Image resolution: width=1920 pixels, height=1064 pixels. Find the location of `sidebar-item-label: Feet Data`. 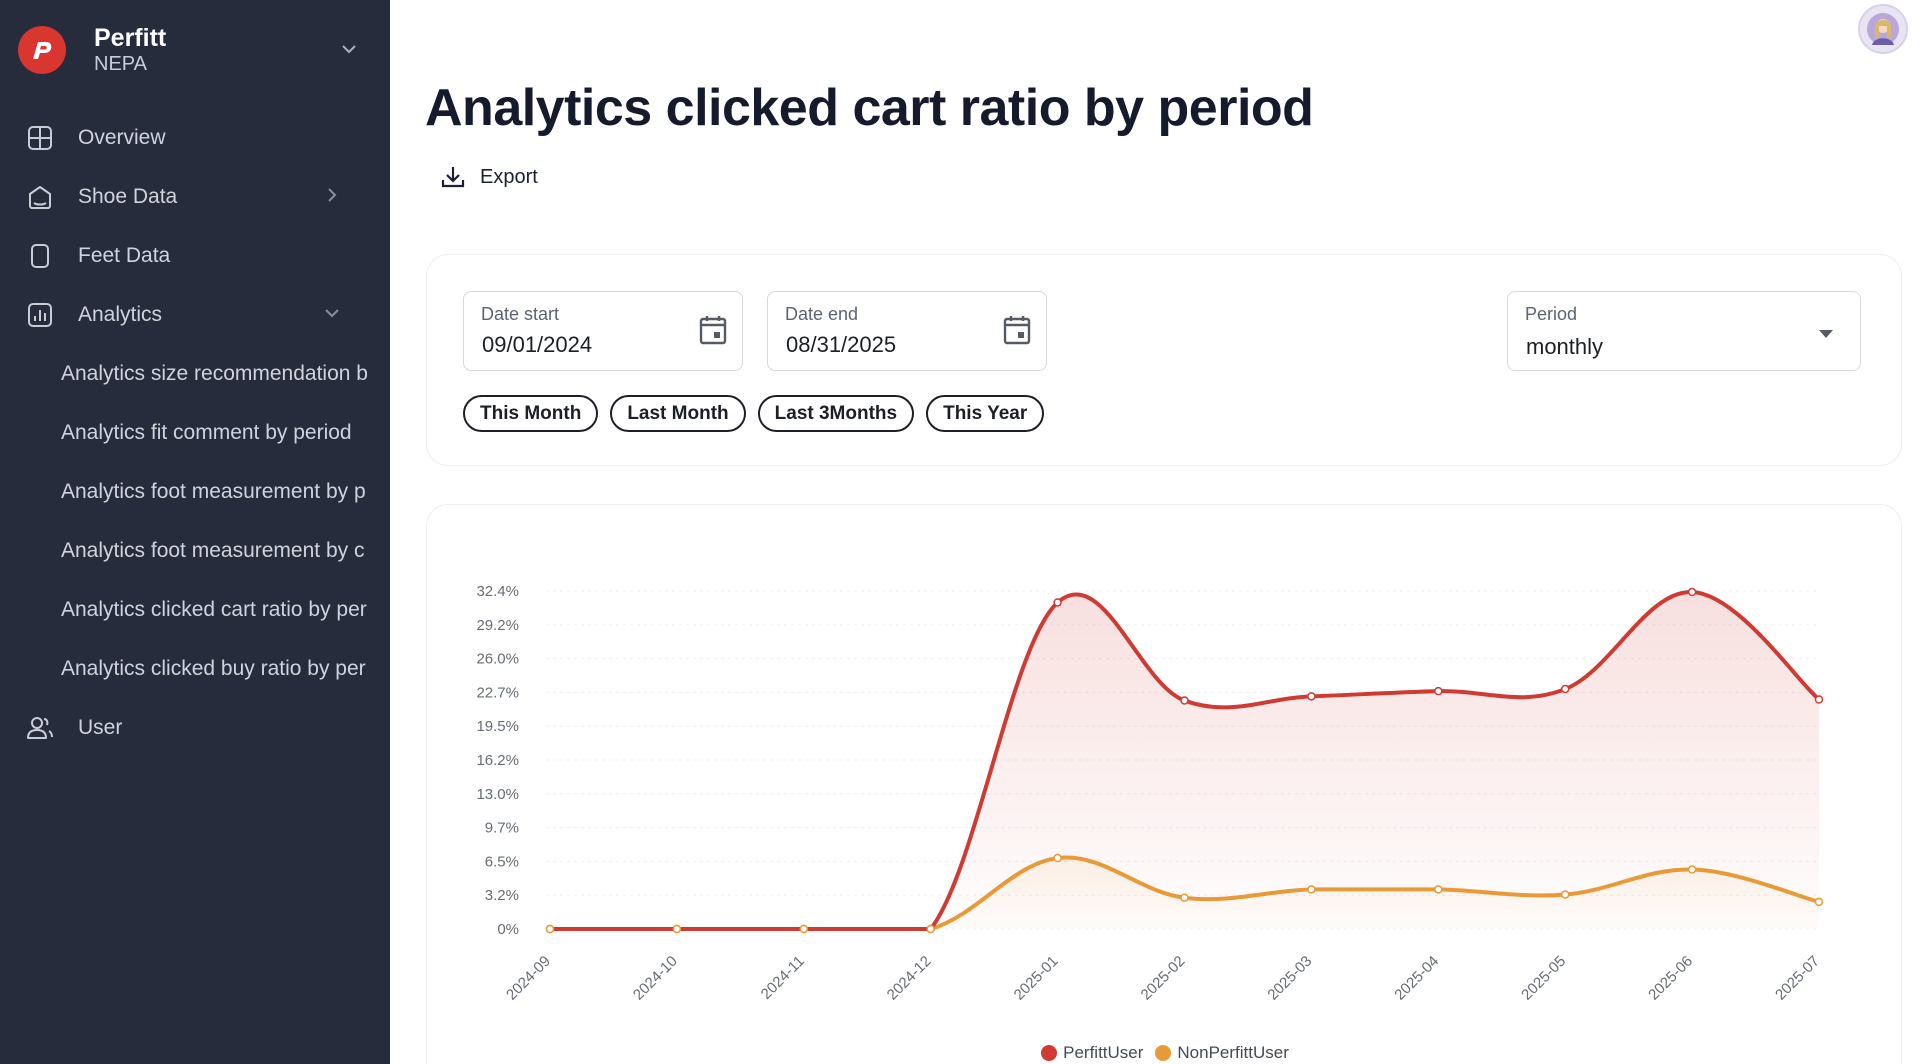

sidebar-item-label: Feet Data is located at coordinates (124, 255).